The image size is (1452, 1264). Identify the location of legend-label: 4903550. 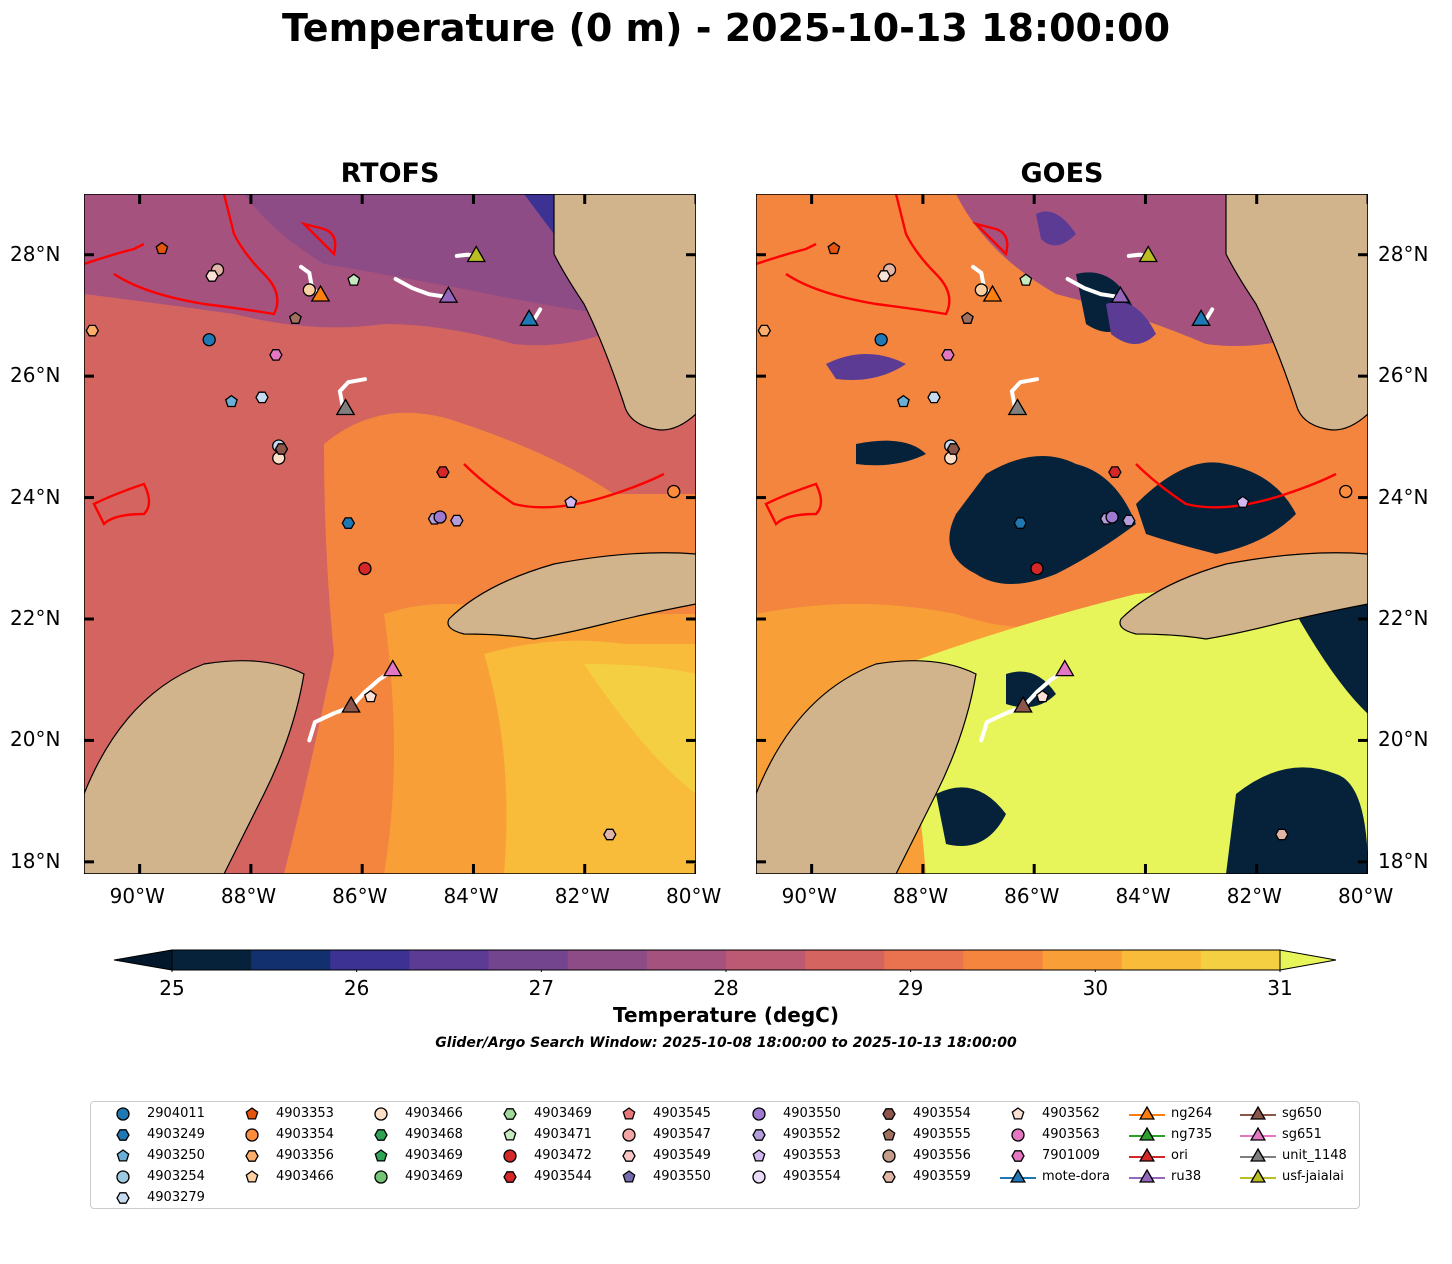
(682, 1176).